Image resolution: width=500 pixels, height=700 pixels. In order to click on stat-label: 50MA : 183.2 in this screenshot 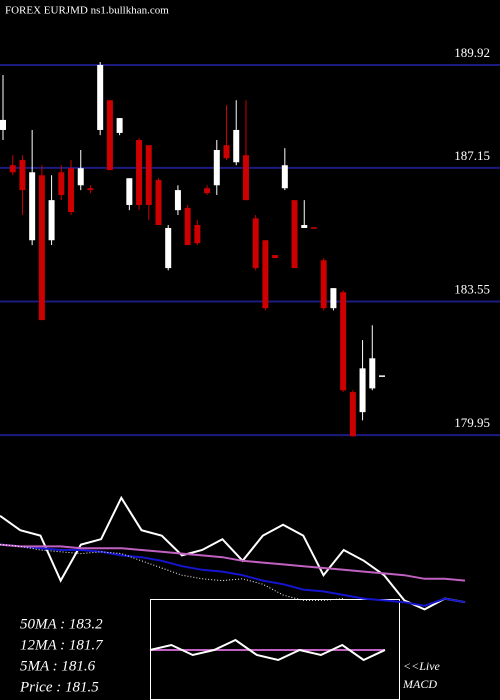, I will do `click(61, 624)`.